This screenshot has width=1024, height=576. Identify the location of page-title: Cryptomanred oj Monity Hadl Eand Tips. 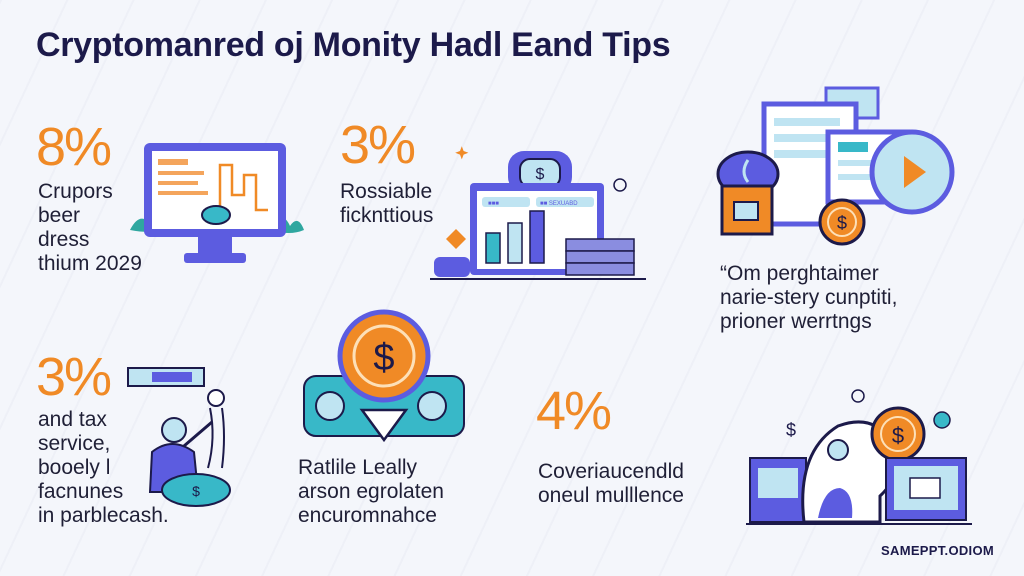
(353, 45).